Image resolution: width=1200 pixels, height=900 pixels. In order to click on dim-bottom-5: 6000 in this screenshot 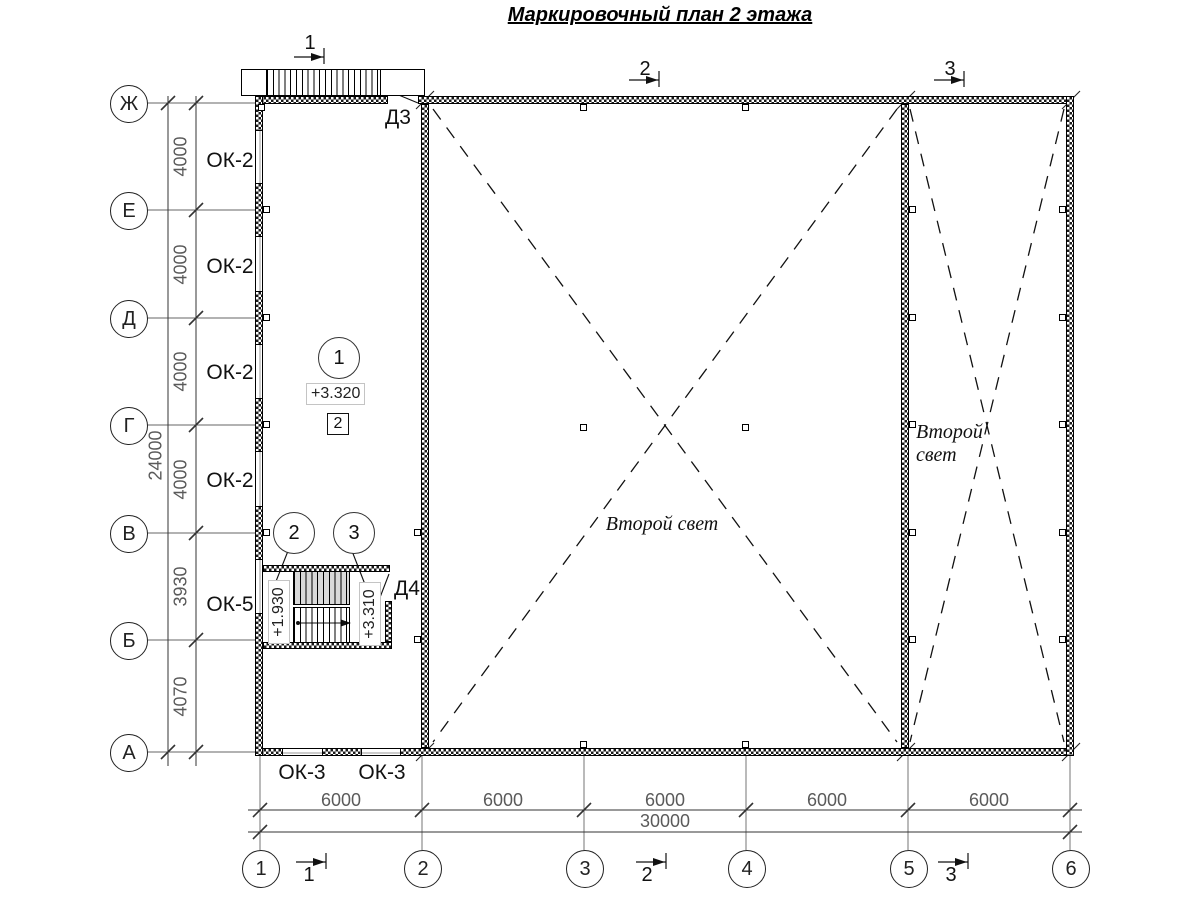, I will do `click(989, 800)`.